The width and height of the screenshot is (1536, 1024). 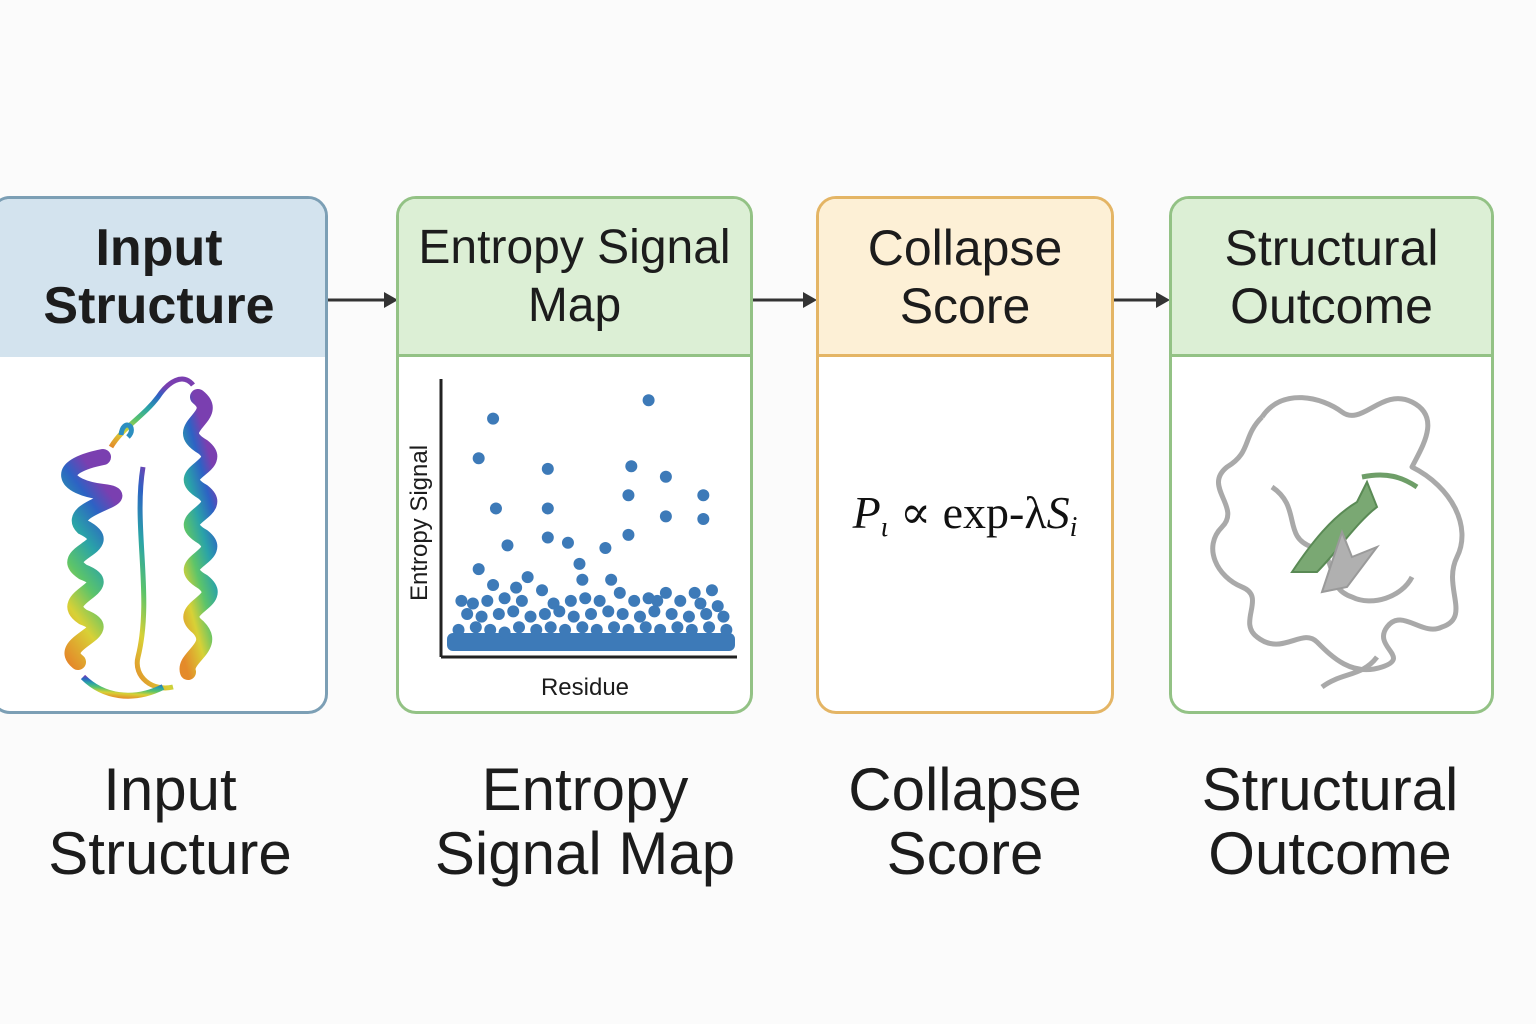 I want to click on panel-title: Structural Outcome, so click(x=1331, y=278).